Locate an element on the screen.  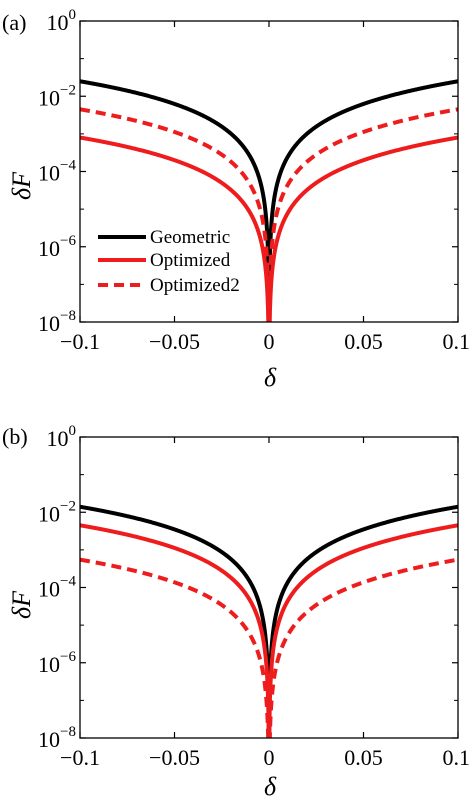
panel-a-ylabel: δF is located at coordinates (21, 185).